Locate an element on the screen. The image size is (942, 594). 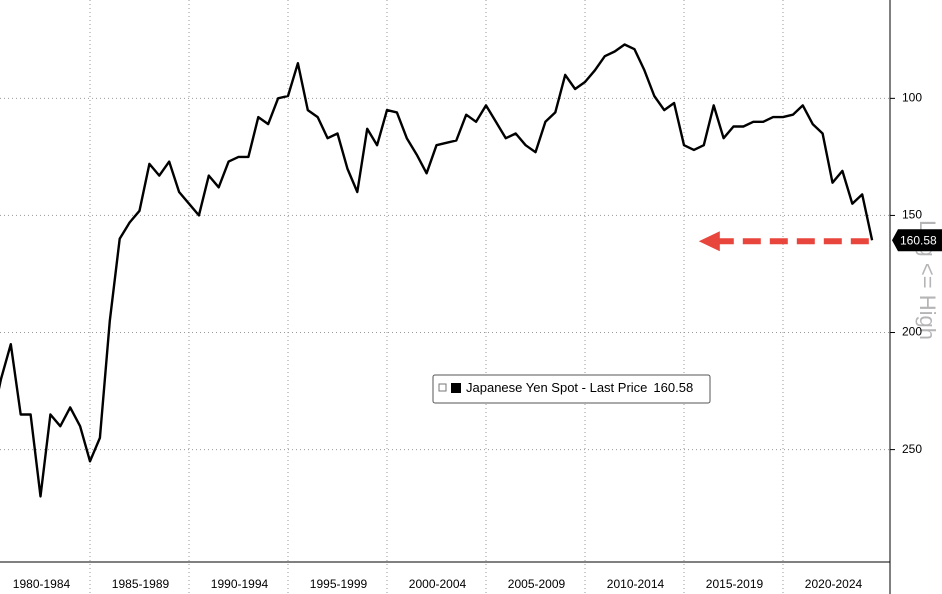
y-tick-label: 150 is located at coordinates (912, 215).